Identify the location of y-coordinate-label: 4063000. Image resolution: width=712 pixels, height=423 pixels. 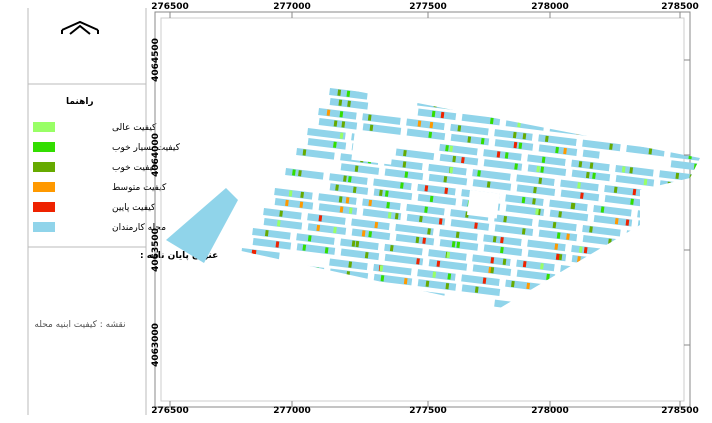
(156, 345).